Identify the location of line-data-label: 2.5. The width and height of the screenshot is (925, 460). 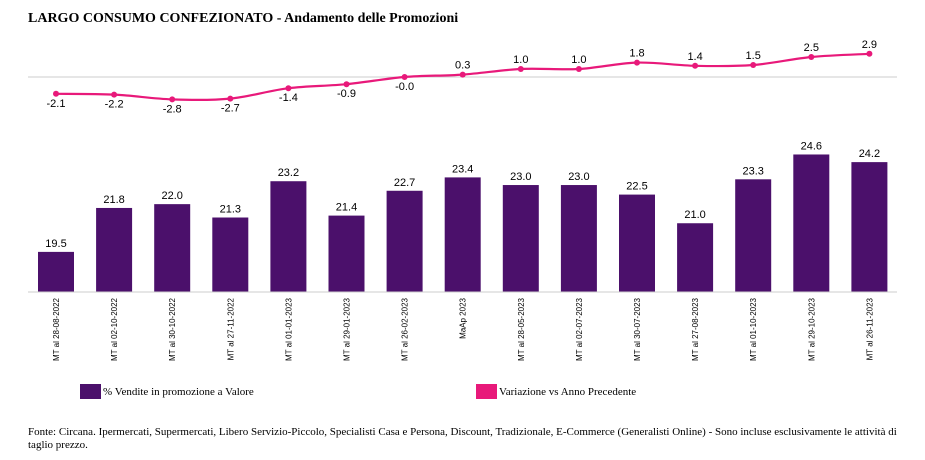
(811, 48).